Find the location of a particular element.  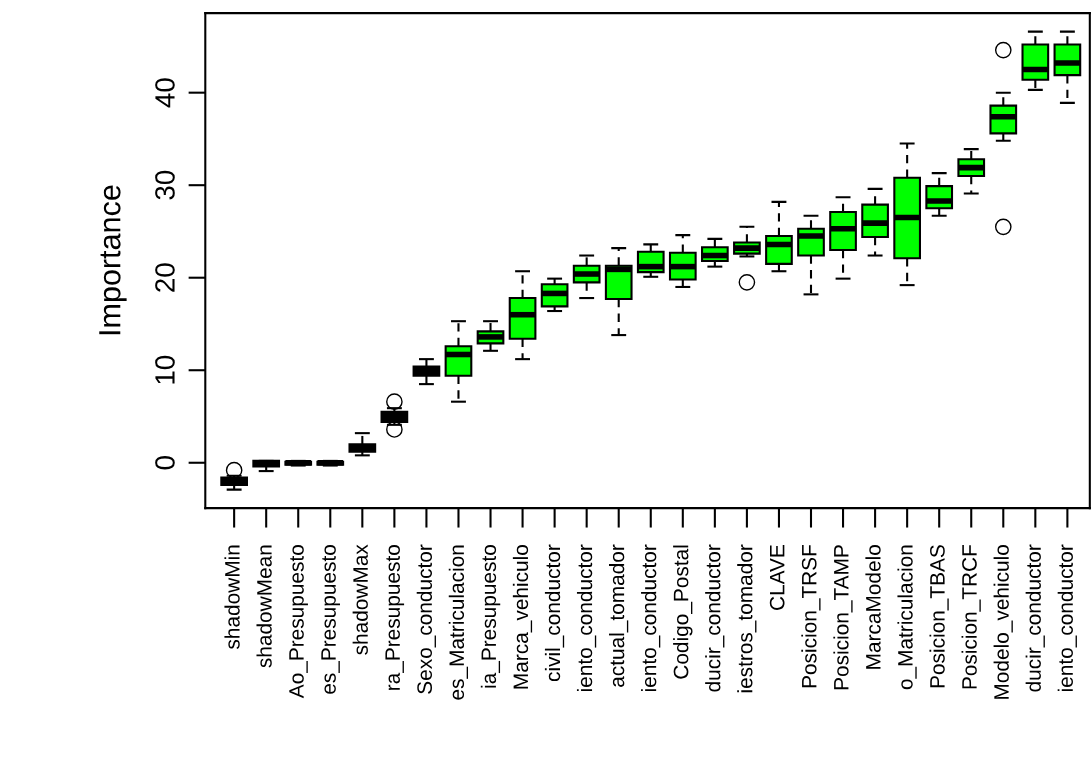

x-tick-label: Posicion_TRCF is located at coordinates (971, 617).